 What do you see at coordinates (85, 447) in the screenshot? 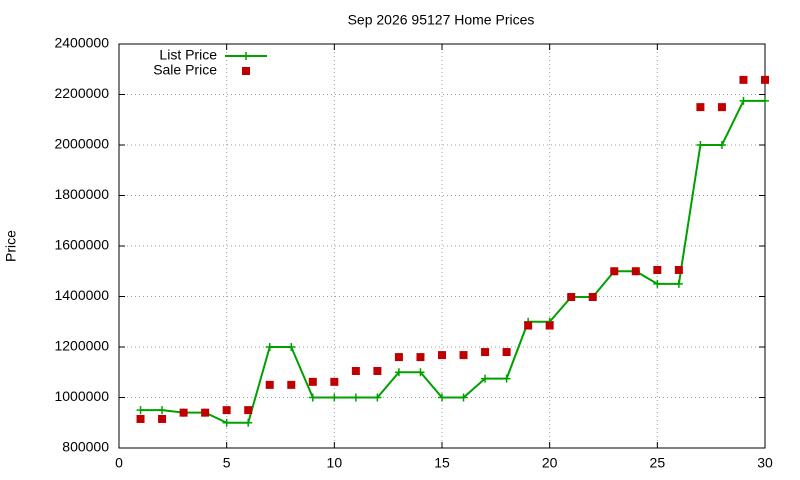
I see `y-tick-label: 800000` at bounding box center [85, 447].